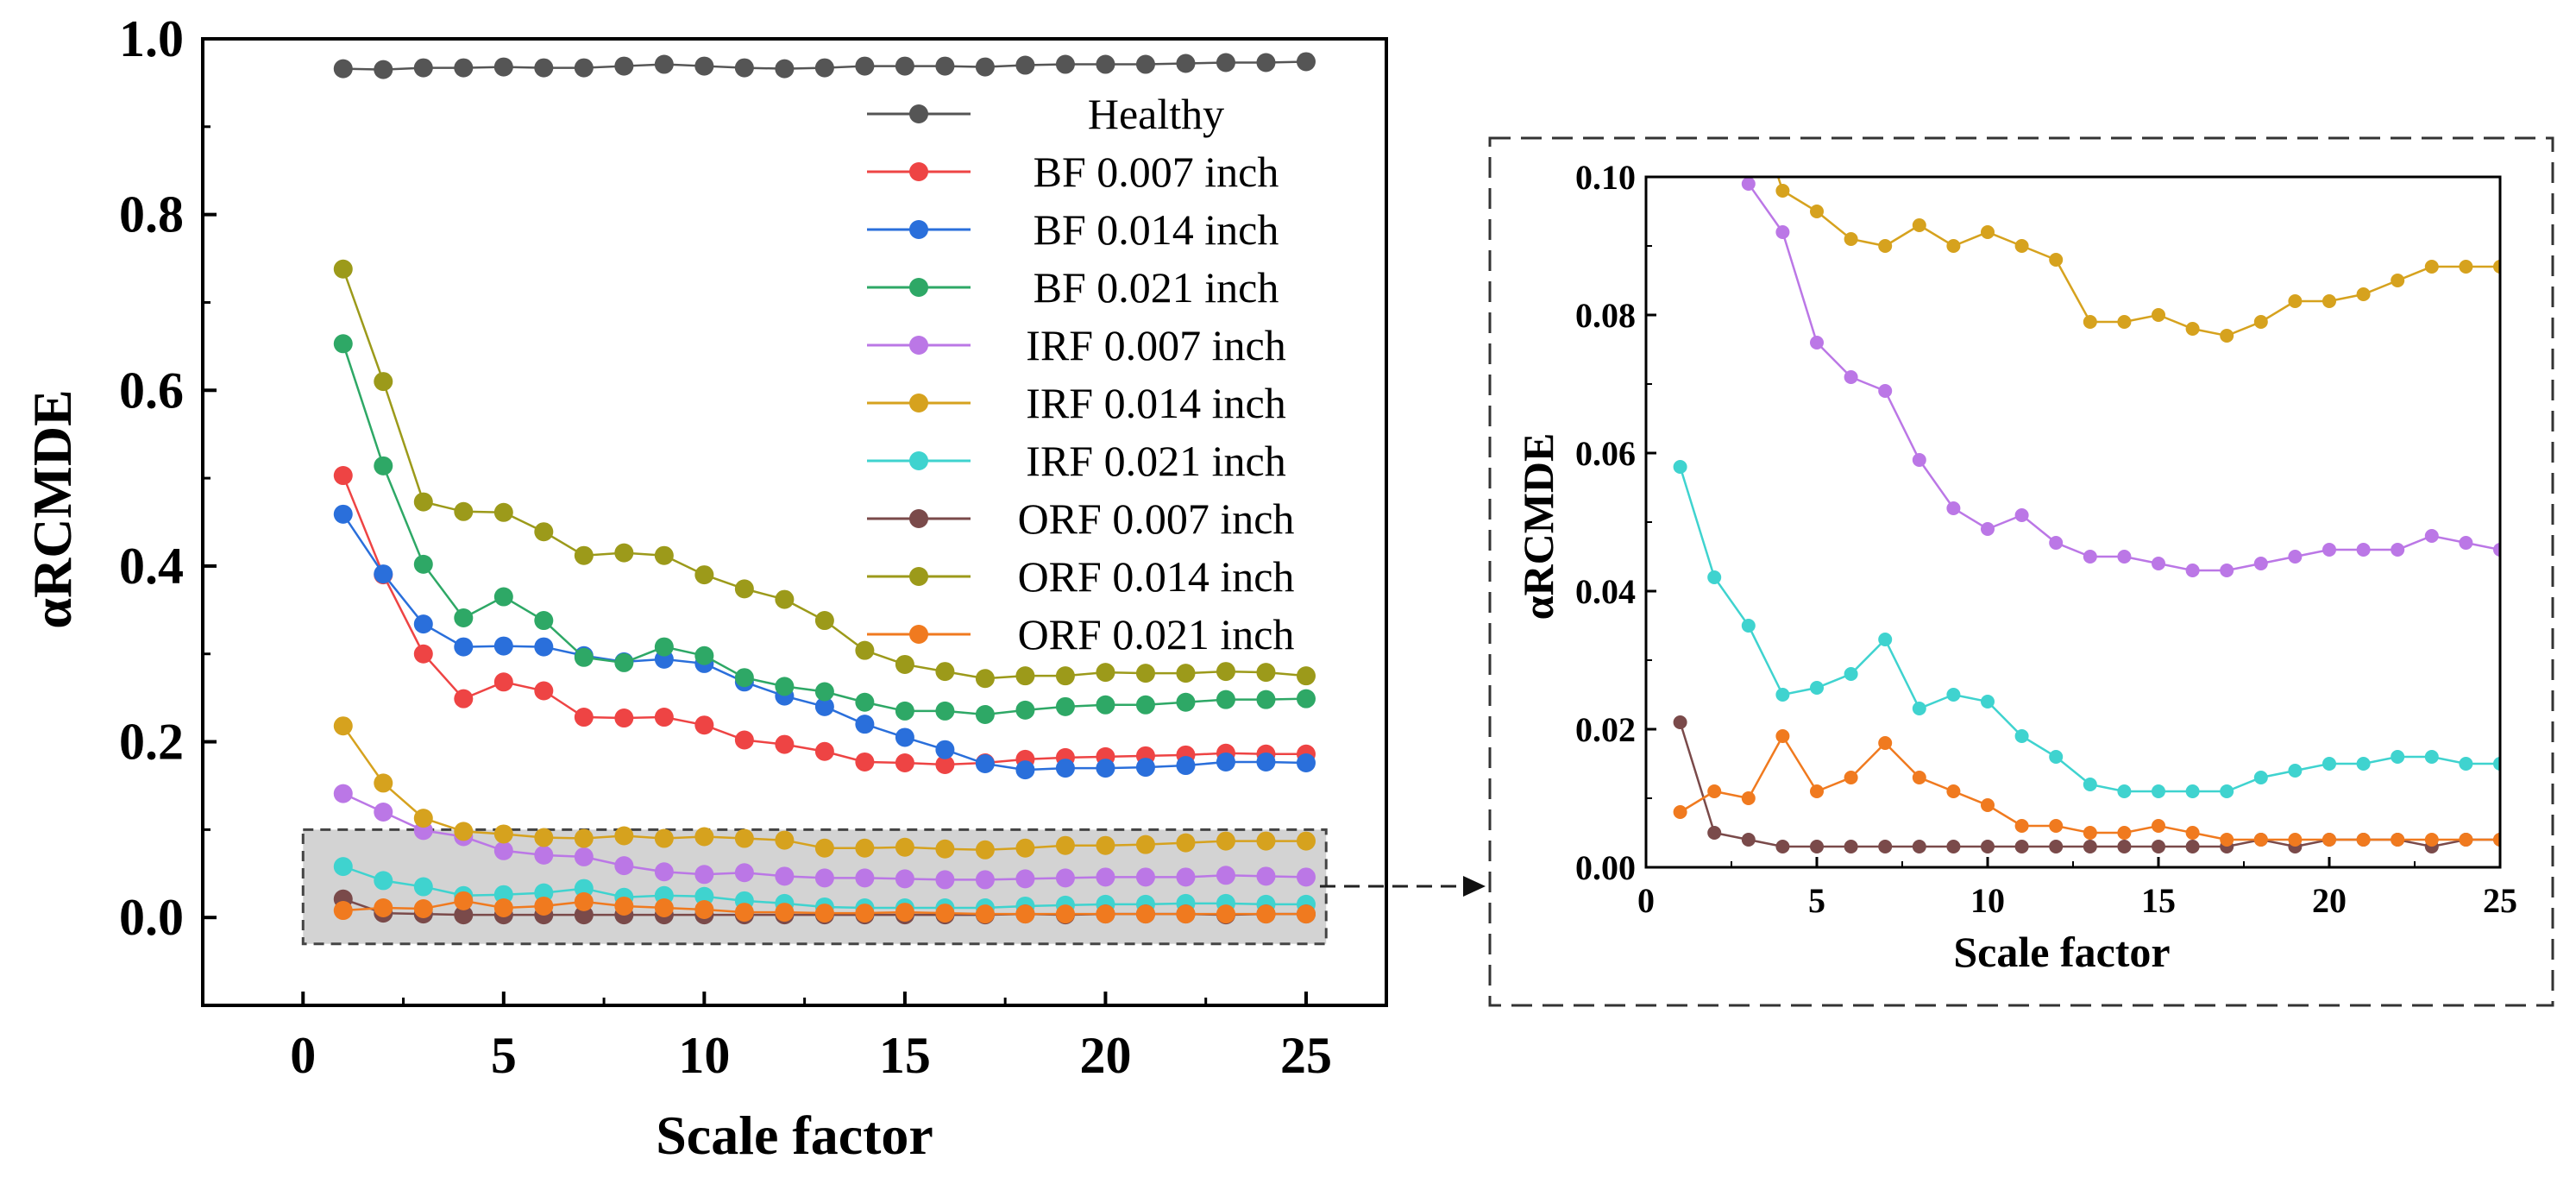  I want to click on series-irf-0-014-inch, so click(824, 788).